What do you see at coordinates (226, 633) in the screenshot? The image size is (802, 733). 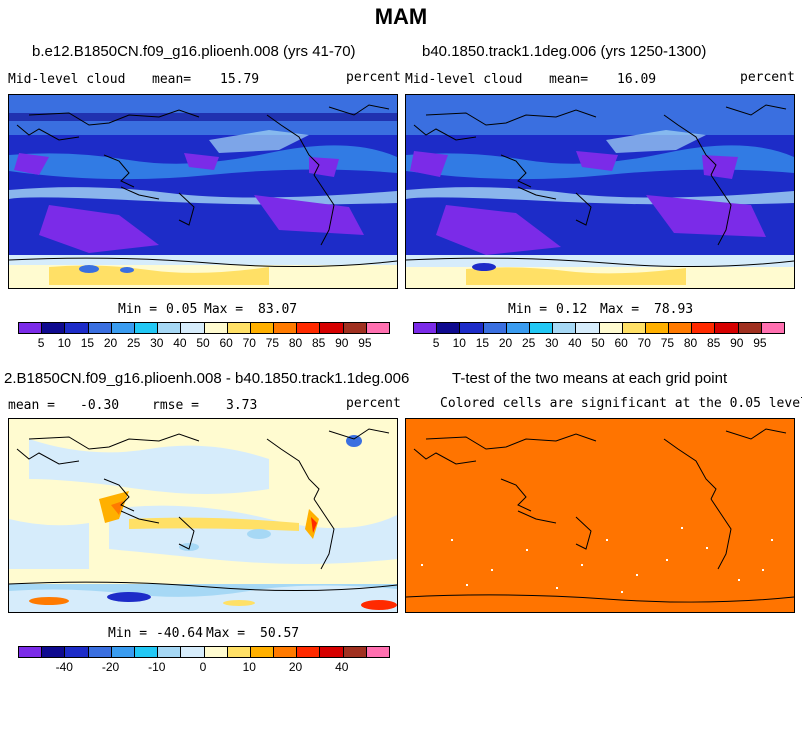 I see `panel-bottom-left-max-label: Max =` at bounding box center [226, 633].